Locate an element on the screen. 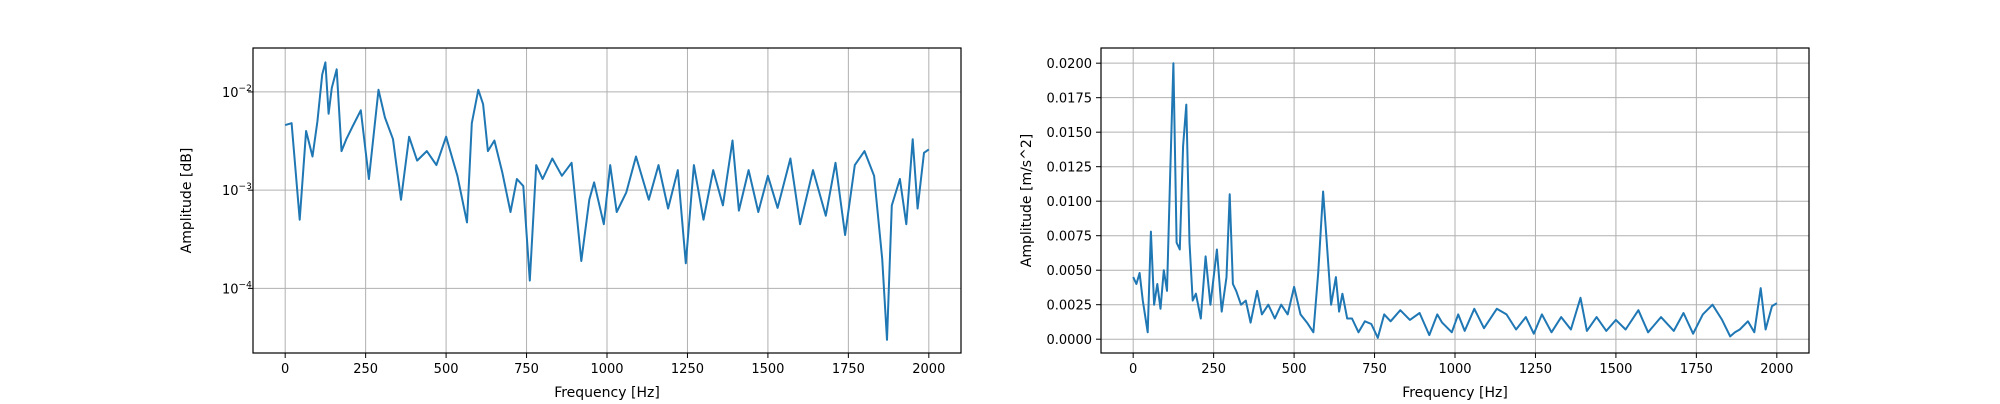 This screenshot has height=404, width=2000. y-tick-exponent: −3 is located at coordinates (245, 187).